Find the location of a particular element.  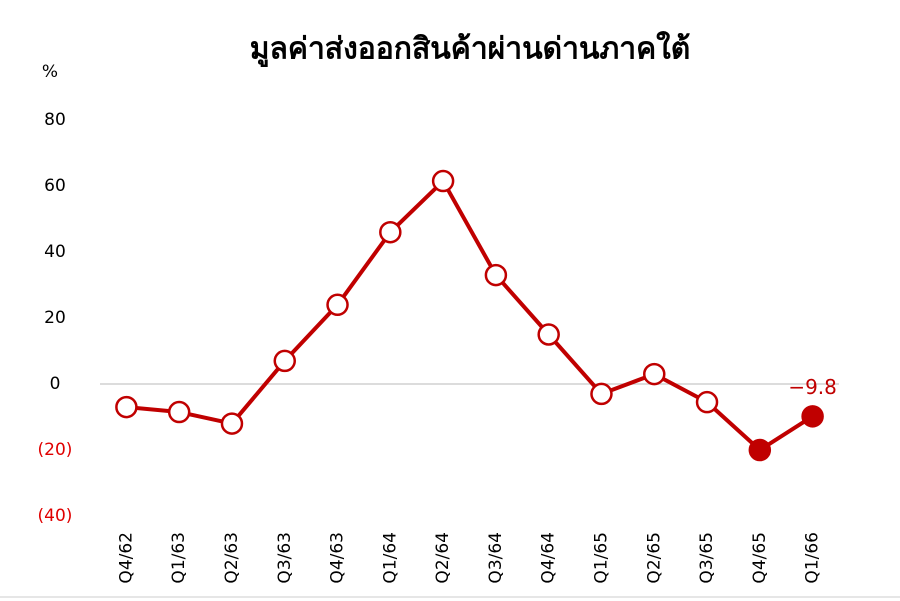

x-tick-label: Q1/65 is located at coordinates (601, 558).